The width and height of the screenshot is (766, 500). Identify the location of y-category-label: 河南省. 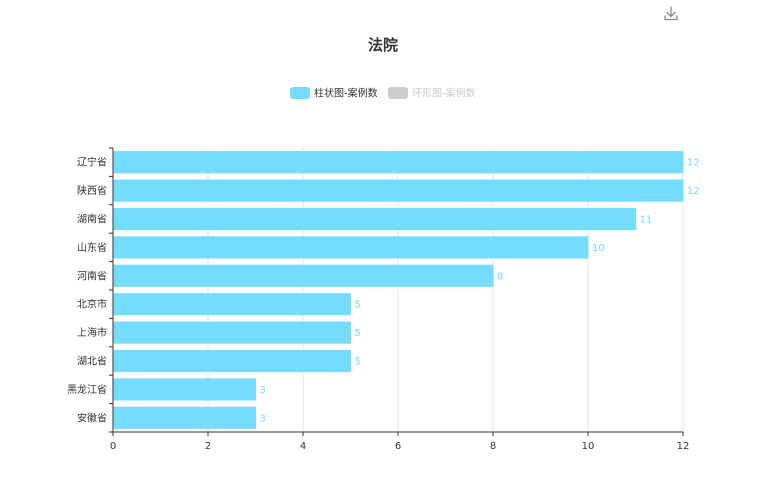
(92, 275).